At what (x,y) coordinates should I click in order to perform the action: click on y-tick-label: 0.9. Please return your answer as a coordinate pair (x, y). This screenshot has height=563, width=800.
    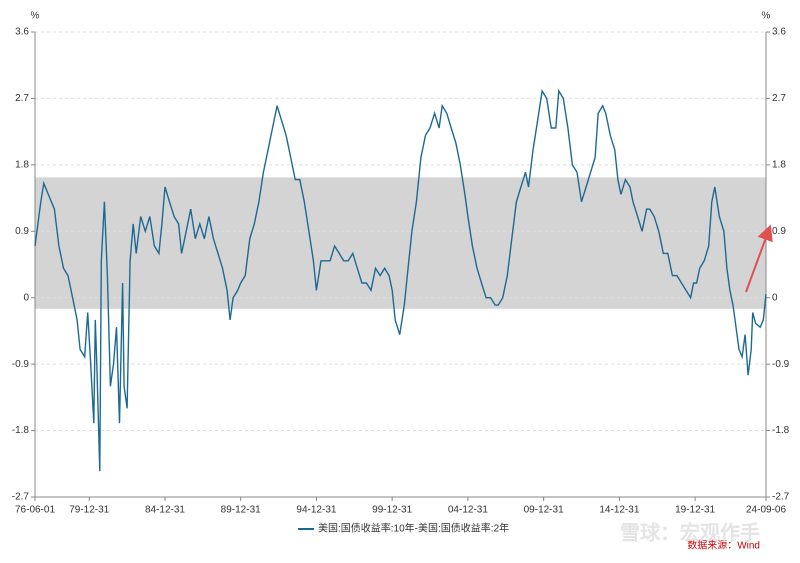
    Looking at the image, I should click on (22, 231).